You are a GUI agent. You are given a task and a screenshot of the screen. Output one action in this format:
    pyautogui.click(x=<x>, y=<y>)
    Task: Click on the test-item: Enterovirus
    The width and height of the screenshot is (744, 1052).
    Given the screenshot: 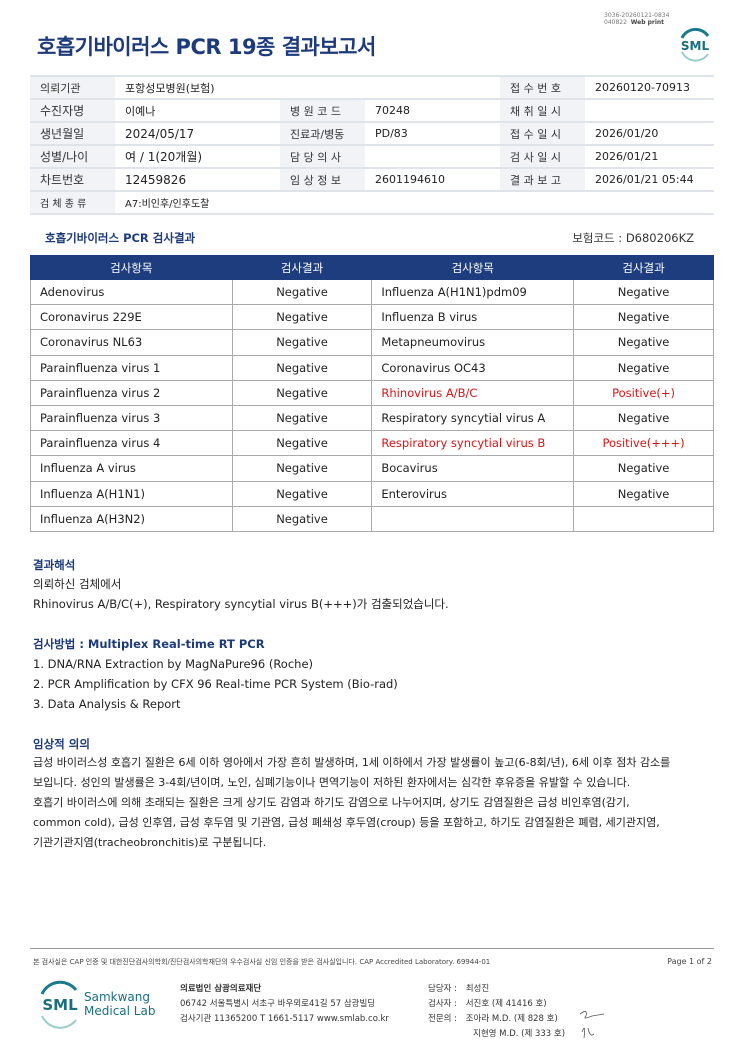 What is the action you would take?
    pyautogui.click(x=473, y=493)
    